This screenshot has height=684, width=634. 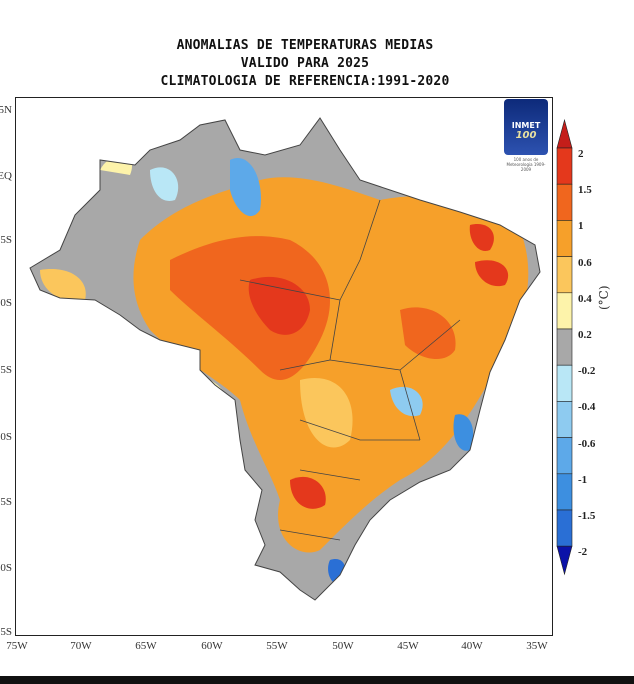 I want to click on logo-name: INMET, so click(x=526, y=125).